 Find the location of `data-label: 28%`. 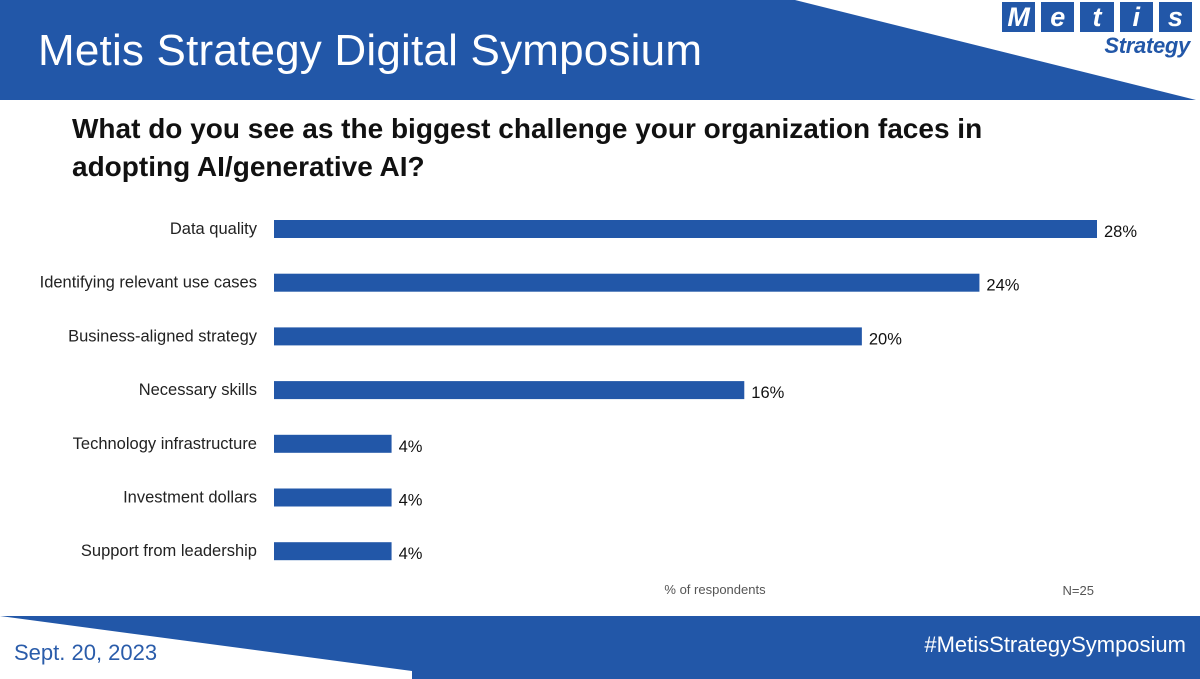

data-label: 28% is located at coordinates (1120, 232).